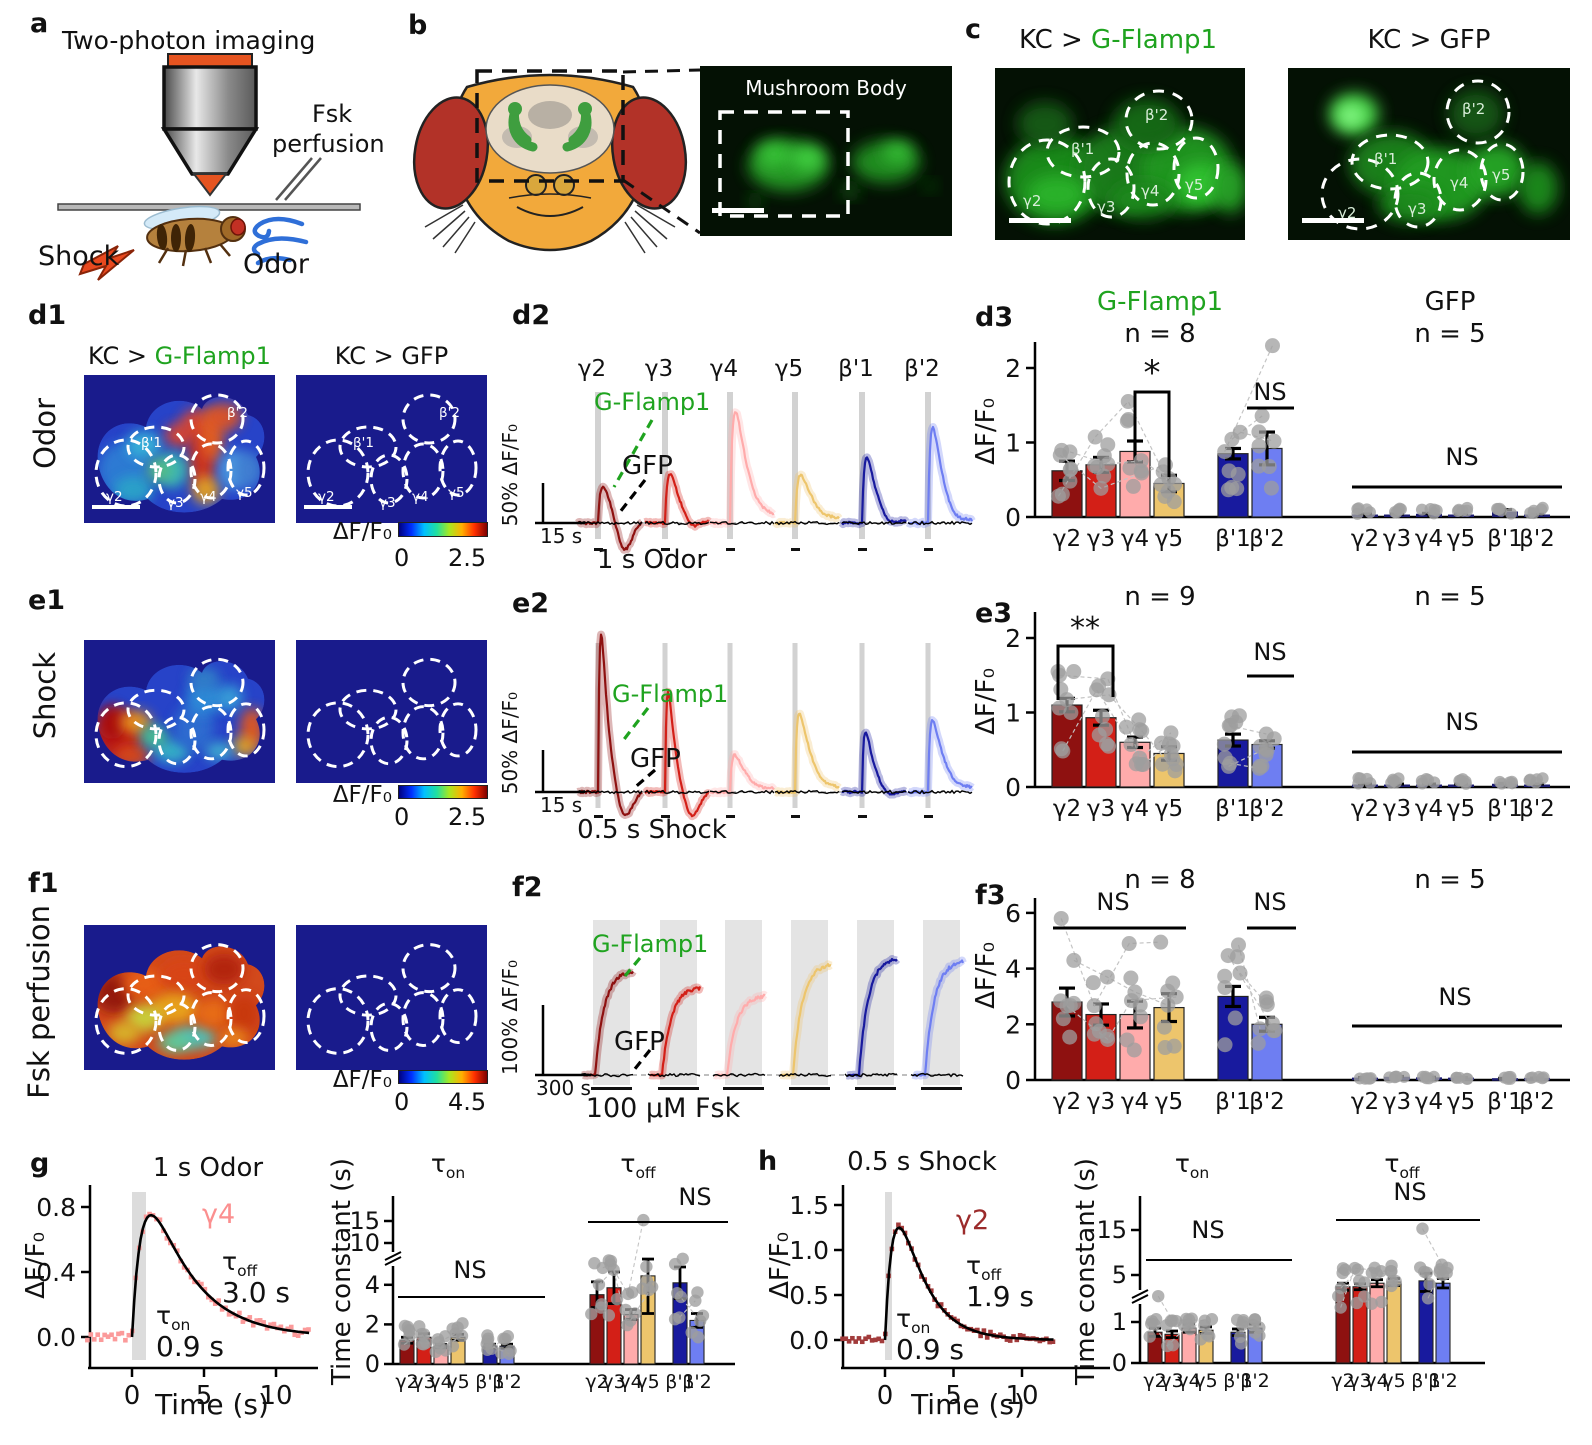 This screenshot has width=1592, height=1445. What do you see at coordinates (652, 560) in the screenshot?
I see `d2-stim-label: 1 s Odor` at bounding box center [652, 560].